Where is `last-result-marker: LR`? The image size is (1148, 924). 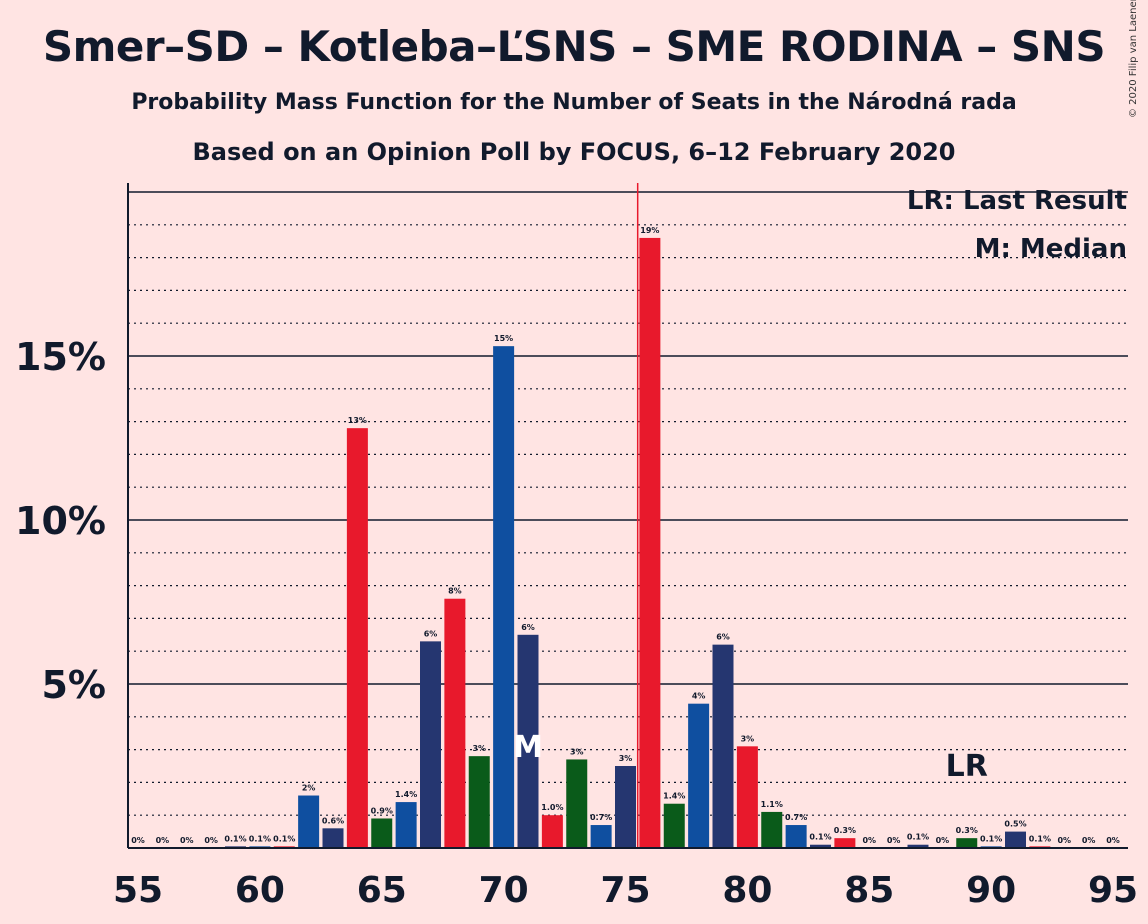 last-result-marker: LR is located at coordinates (967, 766).